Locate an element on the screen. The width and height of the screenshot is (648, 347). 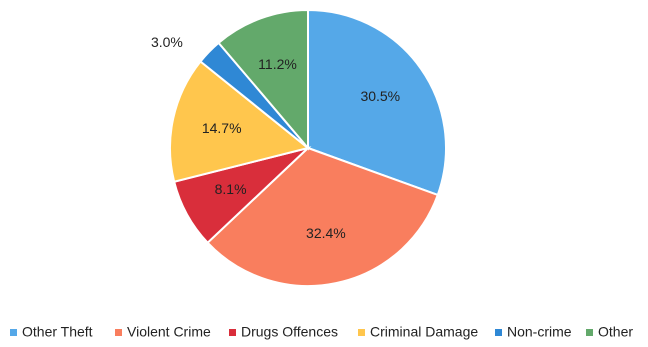
legend-label: Other is located at coordinates (615, 332).